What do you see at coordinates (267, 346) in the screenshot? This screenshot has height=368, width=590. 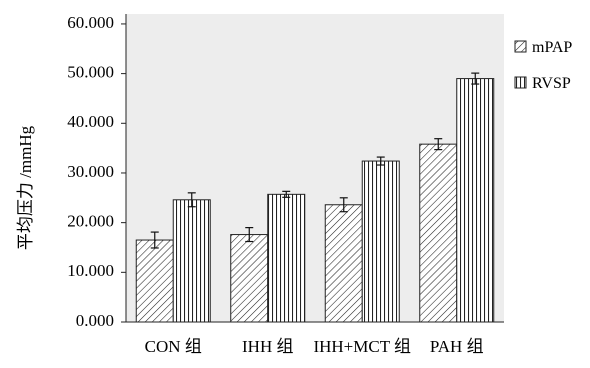 I see `x-tick-label: IHH 组` at bounding box center [267, 346].